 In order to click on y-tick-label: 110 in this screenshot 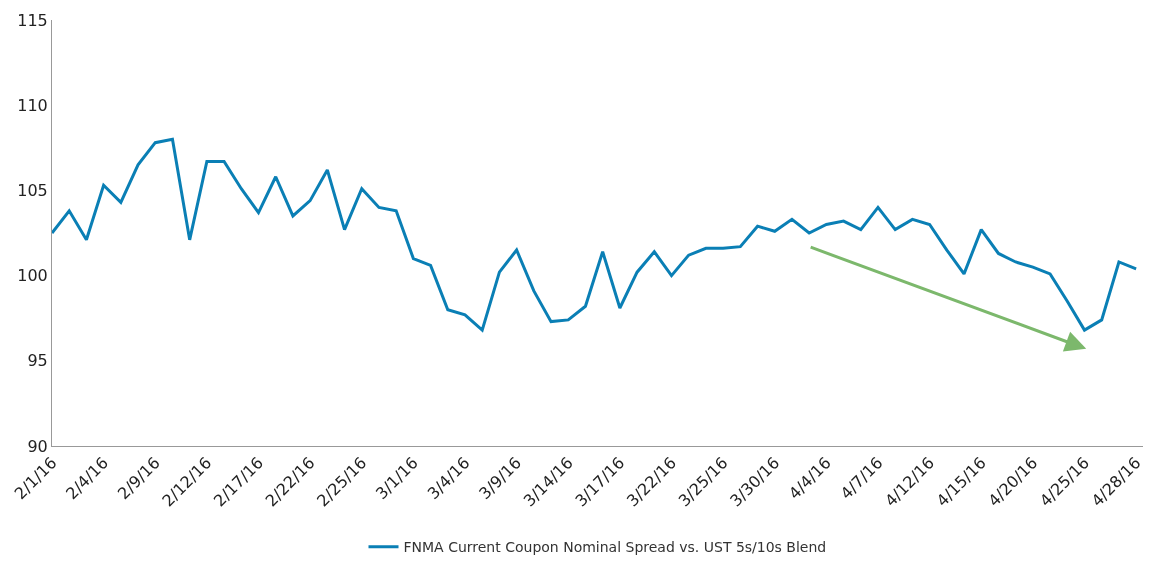, I will do `click(32, 105)`.